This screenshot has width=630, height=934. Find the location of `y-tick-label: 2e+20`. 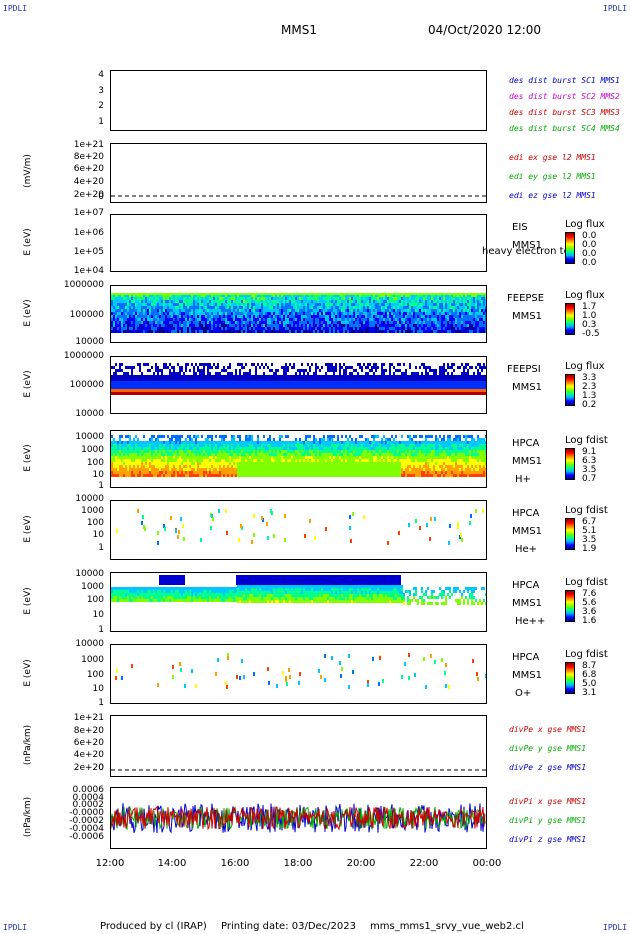

y-tick-label: 2e+20 is located at coordinates (88, 195).